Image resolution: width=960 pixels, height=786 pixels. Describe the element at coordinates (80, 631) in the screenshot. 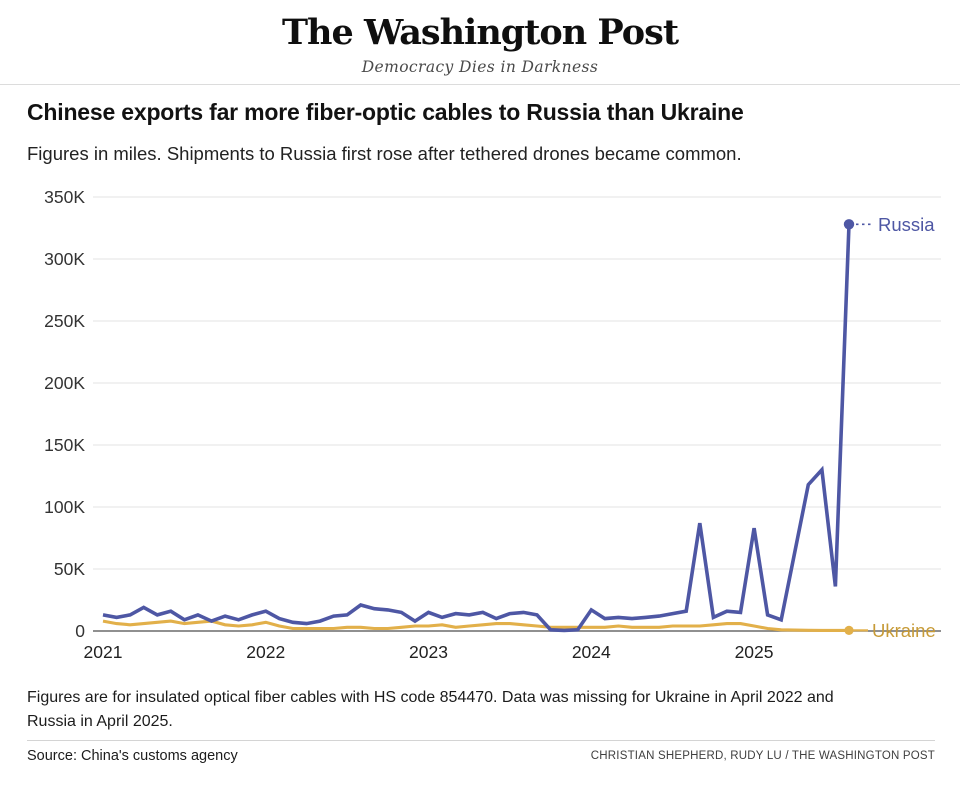

I see `y-axis-tick-label: 0` at that location.